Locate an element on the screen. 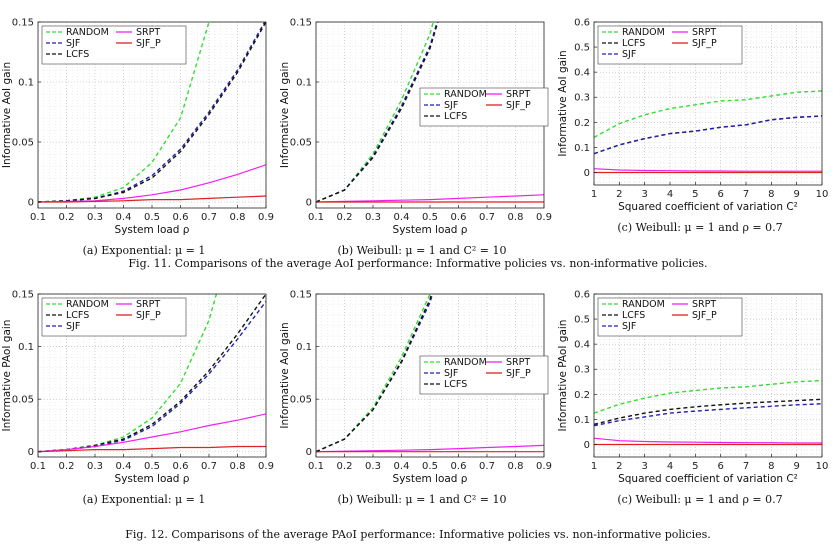  y-tick-label: 0.2 is located at coordinates (582, 123).